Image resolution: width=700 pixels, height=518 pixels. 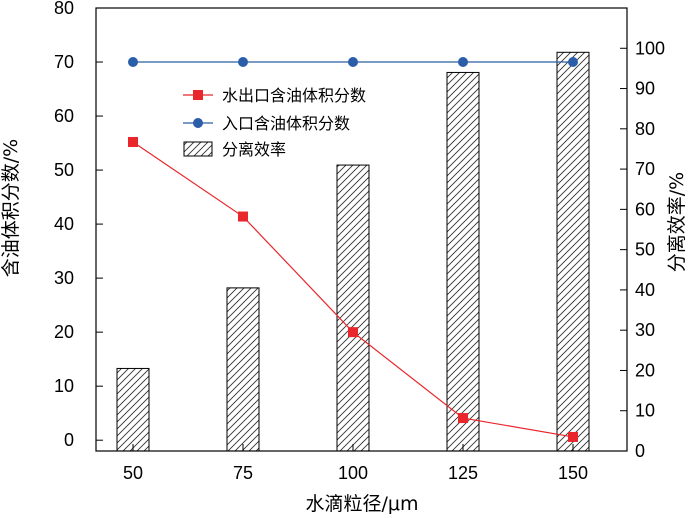 What do you see at coordinates (463, 473) in the screenshot?
I see `x-tick-label: 125` at bounding box center [463, 473].